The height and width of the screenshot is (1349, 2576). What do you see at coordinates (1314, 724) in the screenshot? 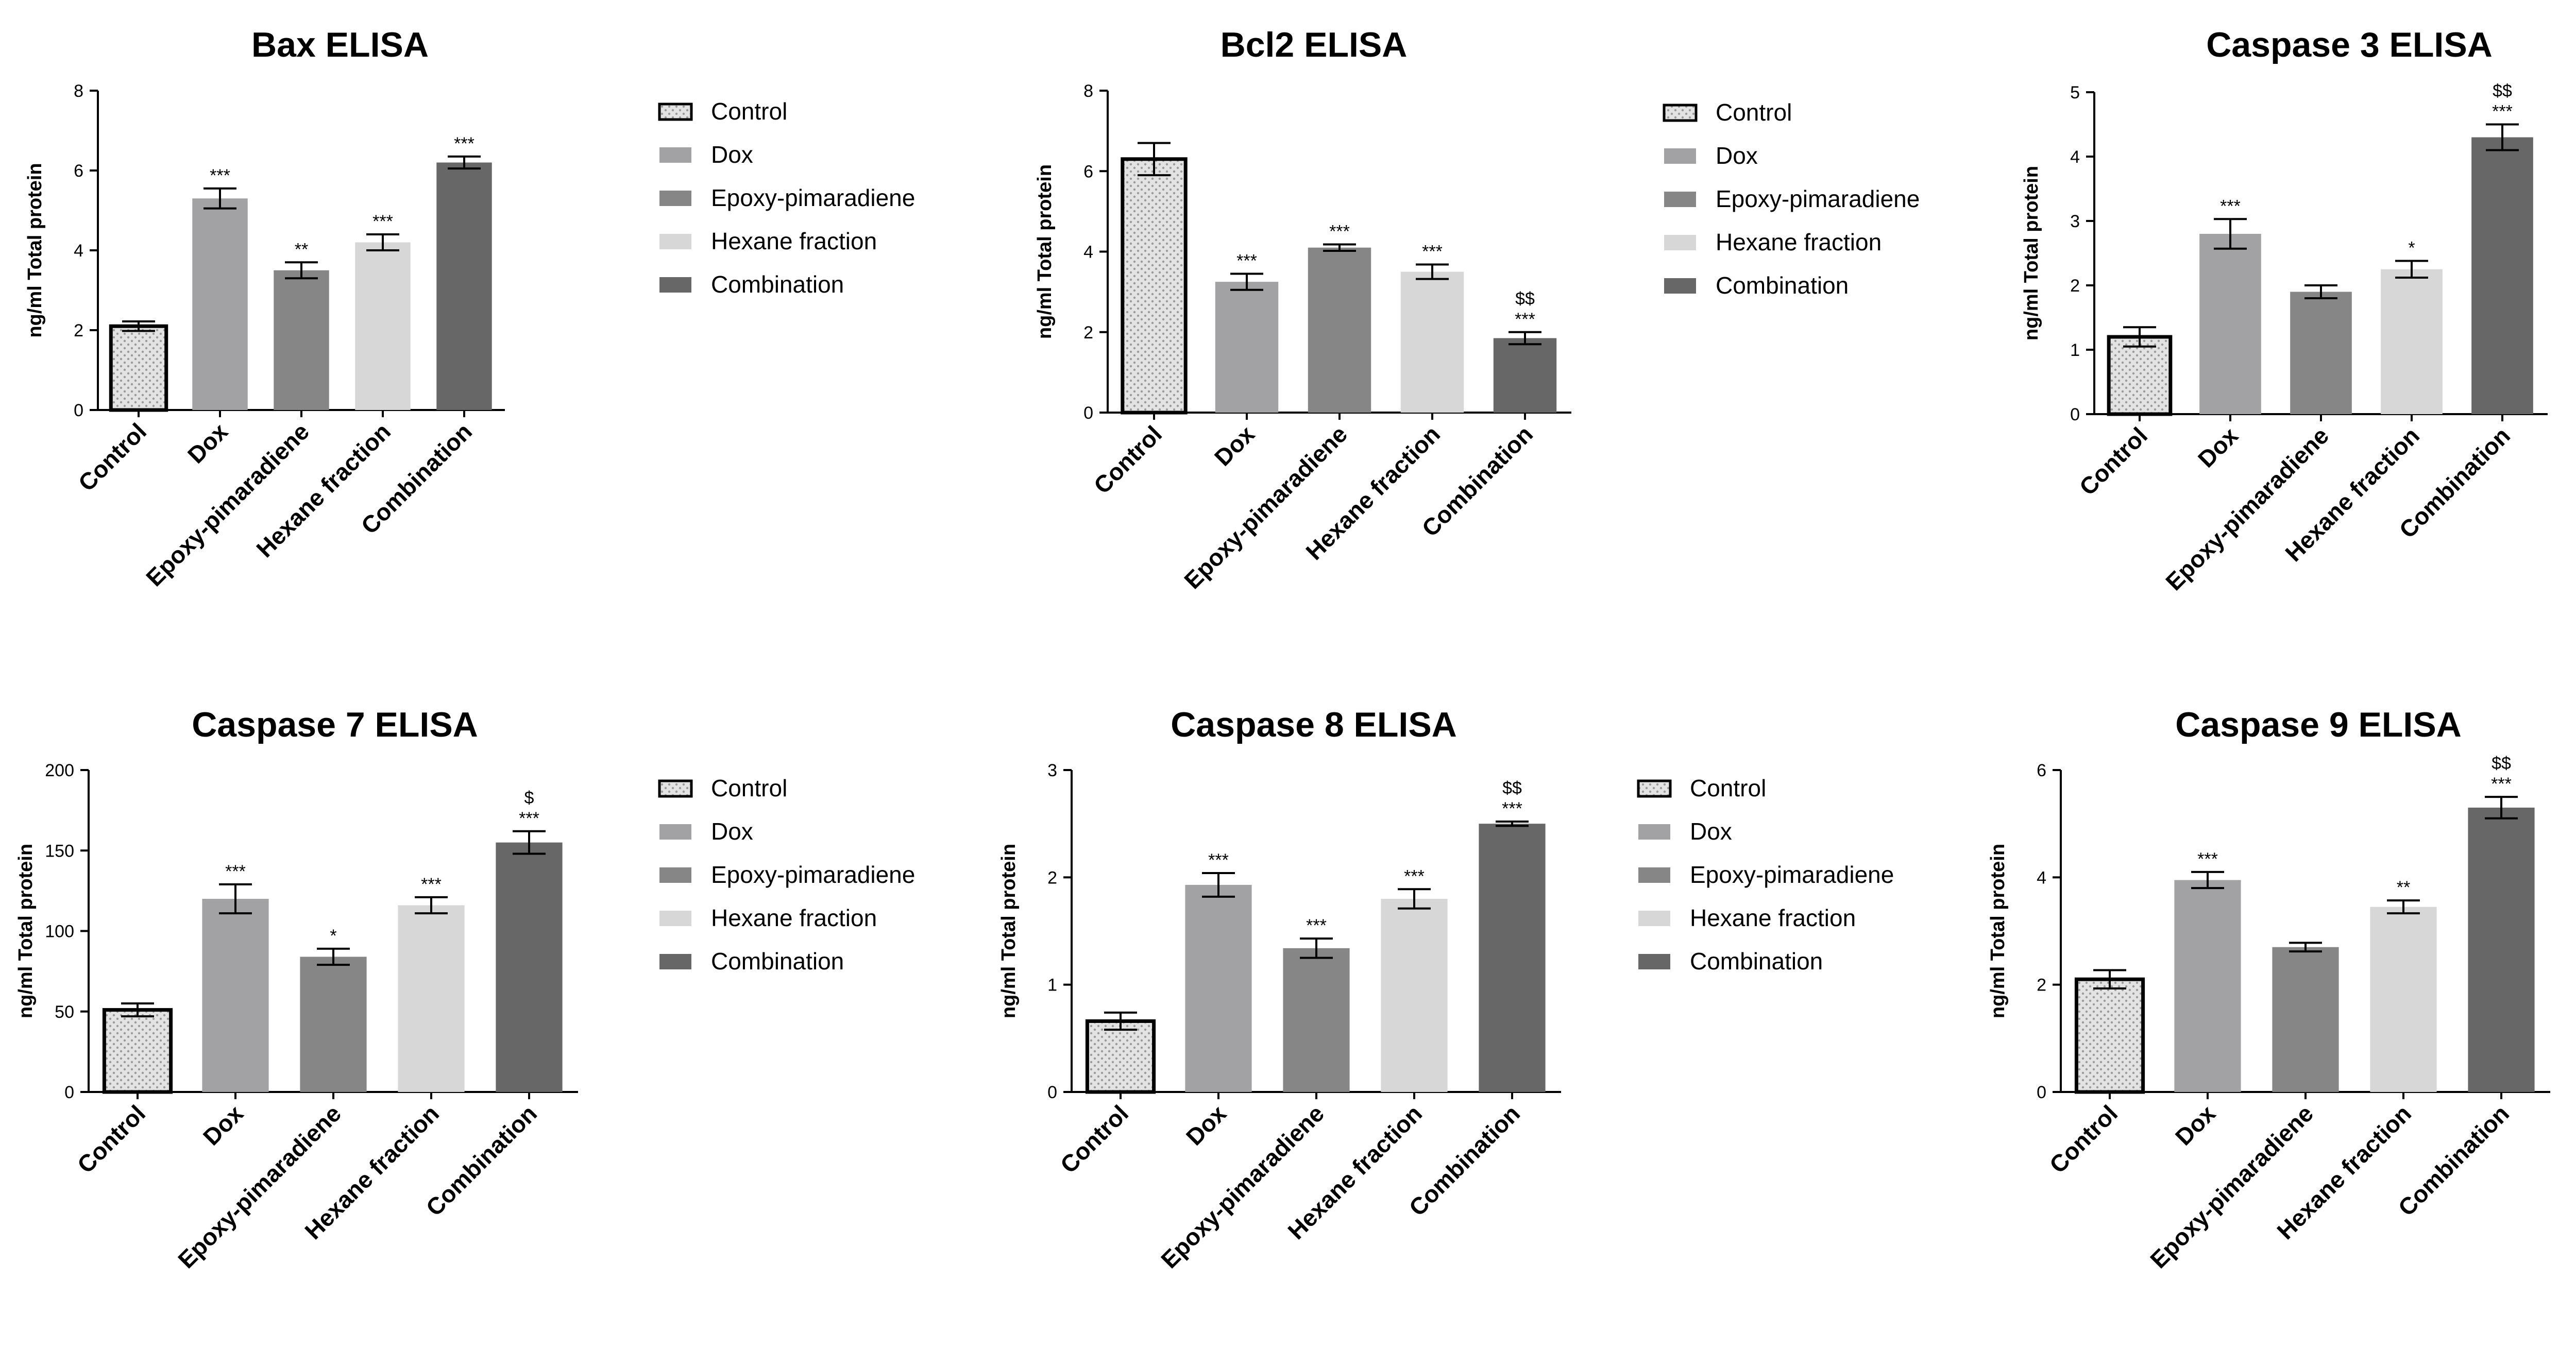
I see `chart-title: Caspase 8 ELISA` at bounding box center [1314, 724].